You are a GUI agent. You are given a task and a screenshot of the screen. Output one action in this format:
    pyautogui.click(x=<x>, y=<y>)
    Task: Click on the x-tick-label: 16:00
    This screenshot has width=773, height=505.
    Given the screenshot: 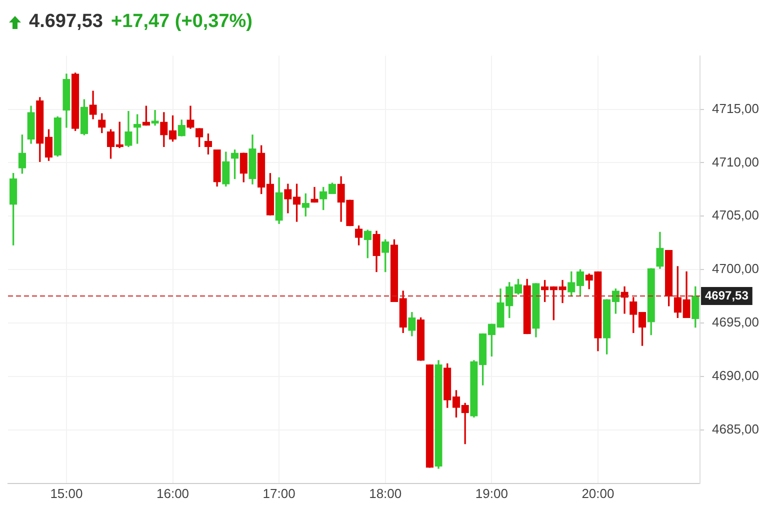 What is the action you would take?
    pyautogui.click(x=173, y=493)
    